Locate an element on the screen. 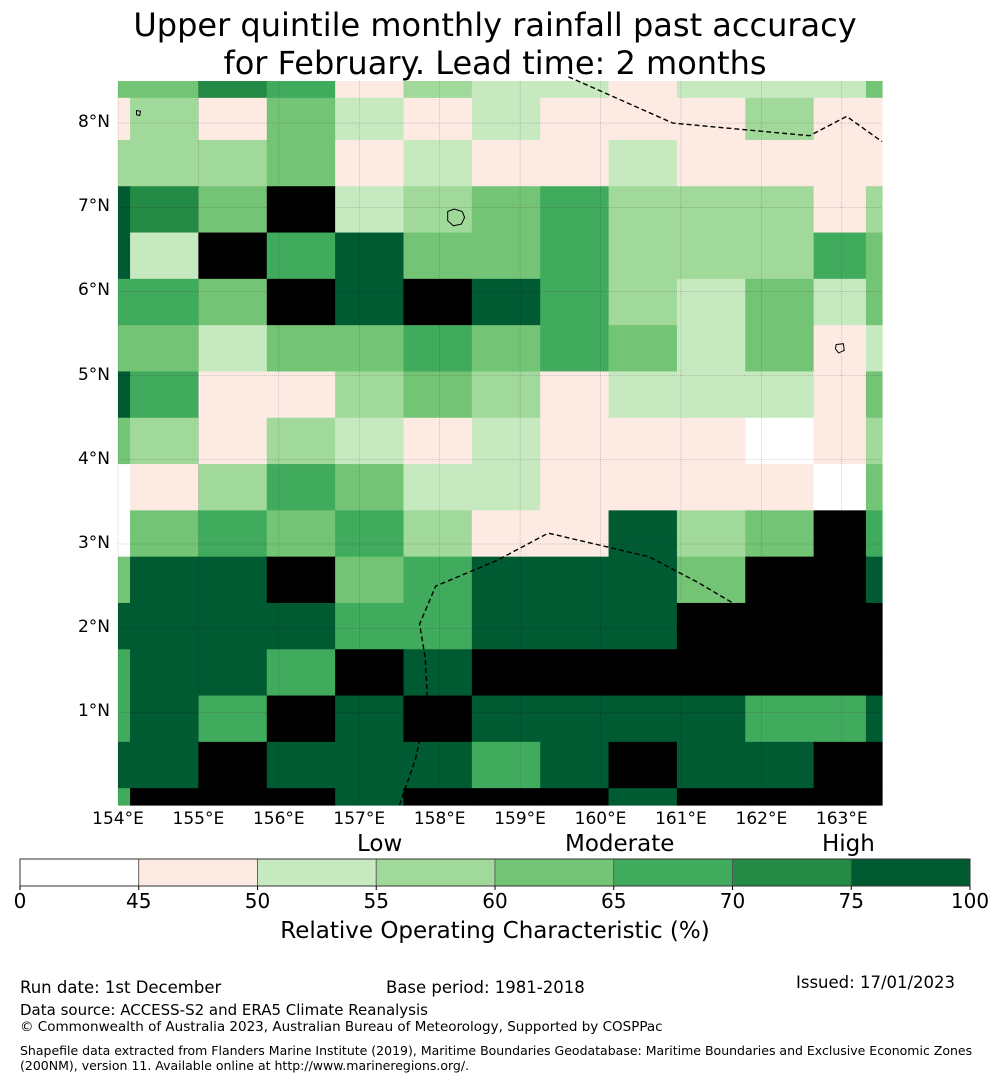 The image size is (990, 1080). lat-label-4n: 4°N is located at coordinates (93, 458).